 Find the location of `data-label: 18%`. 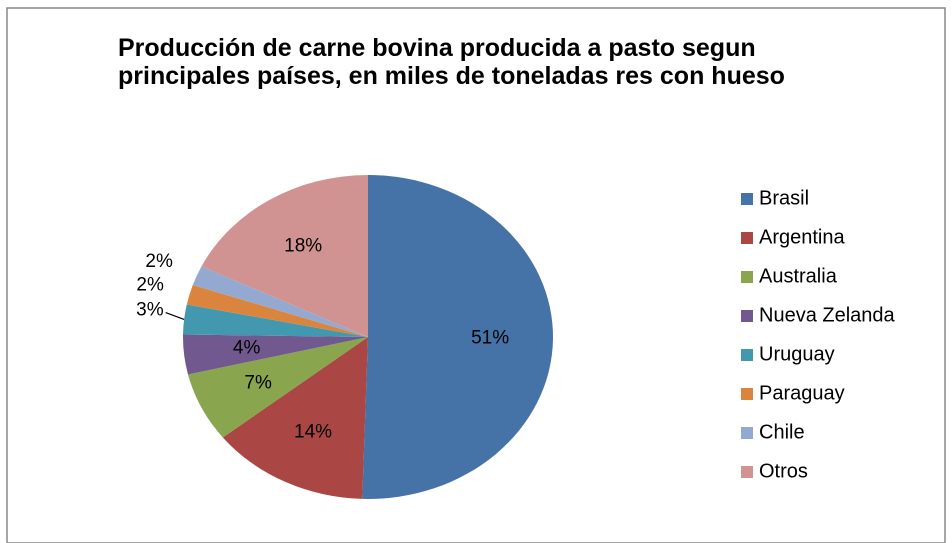

data-label: 18% is located at coordinates (303, 245).